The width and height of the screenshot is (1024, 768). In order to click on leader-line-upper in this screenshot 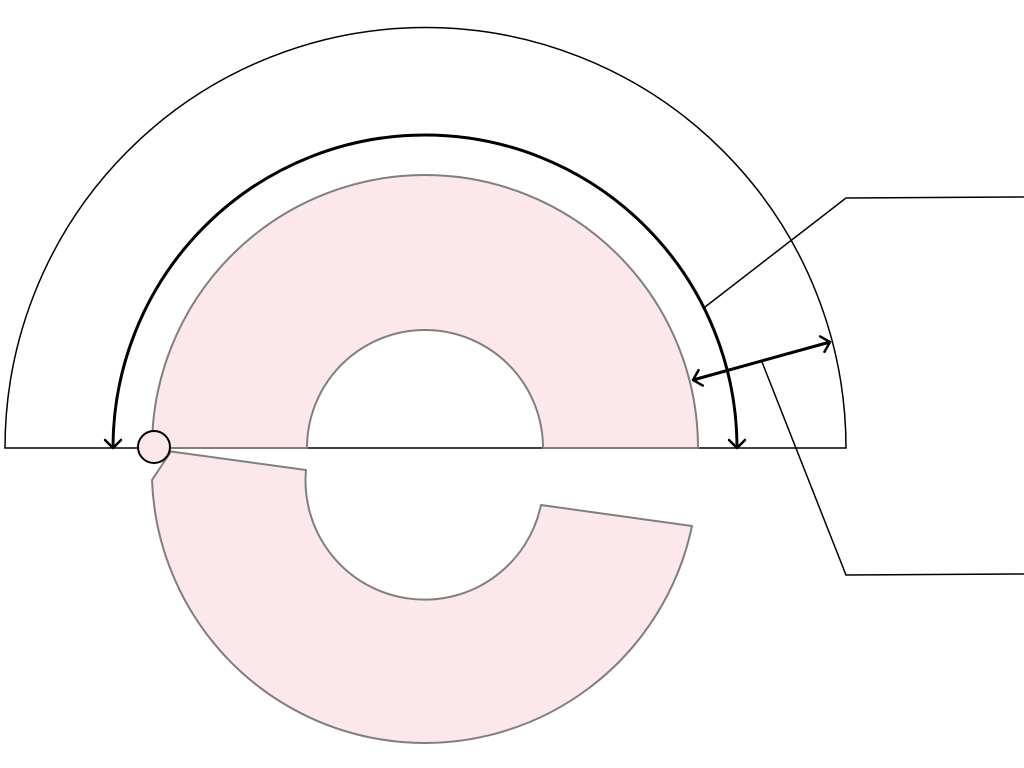, I will do `click(864, 252)`.